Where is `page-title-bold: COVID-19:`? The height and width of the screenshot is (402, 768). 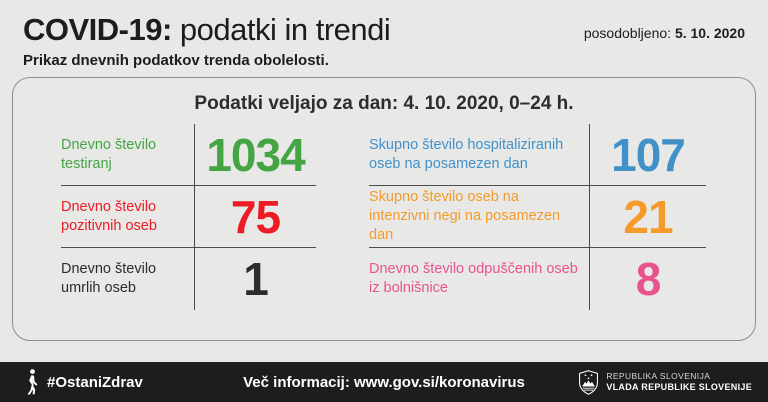
page-title-bold: COVID-19: is located at coordinates (97, 29).